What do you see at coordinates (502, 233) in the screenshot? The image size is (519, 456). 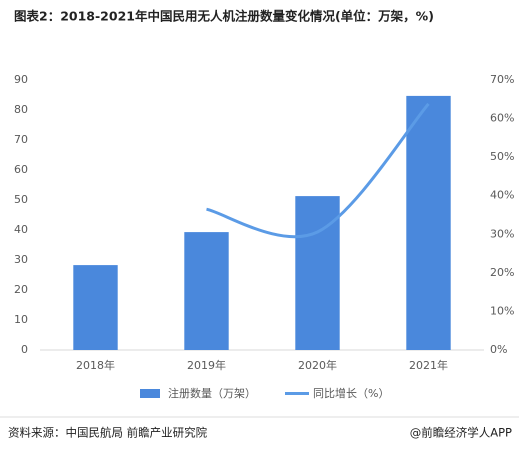 I see `y2-tick-label: 30%` at bounding box center [502, 233].